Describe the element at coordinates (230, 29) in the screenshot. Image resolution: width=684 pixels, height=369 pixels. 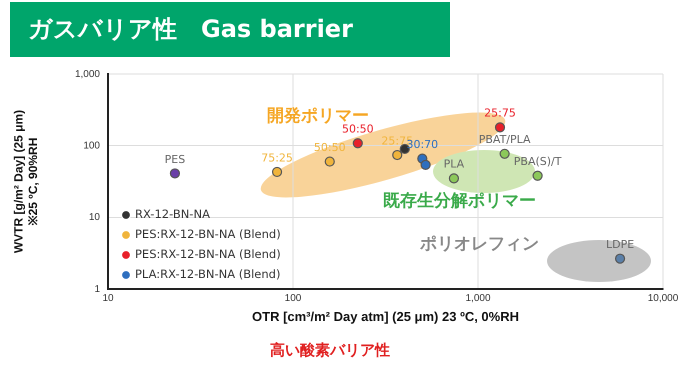
I see `chart-title: ガスバリア性 Gas barrier` at that location.